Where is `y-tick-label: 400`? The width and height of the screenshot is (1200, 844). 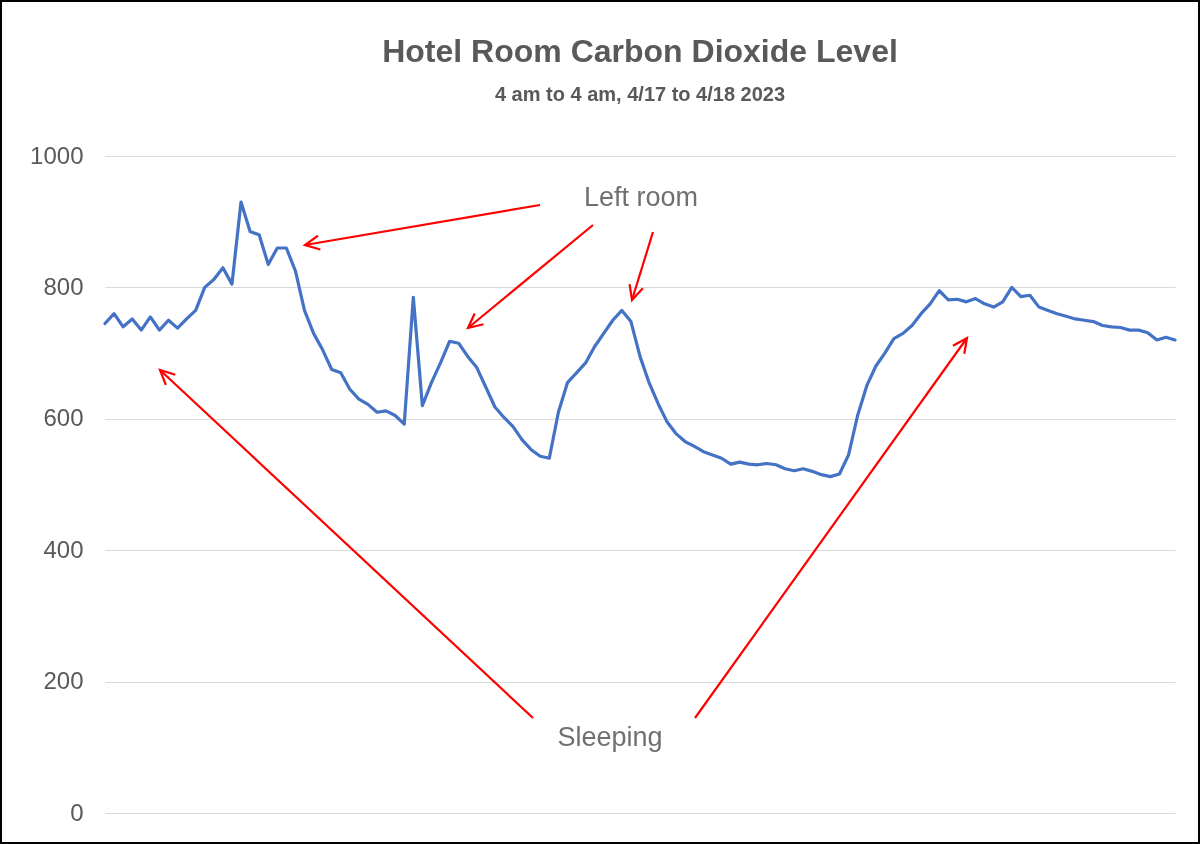
y-tick-label: 400 is located at coordinates (63, 549).